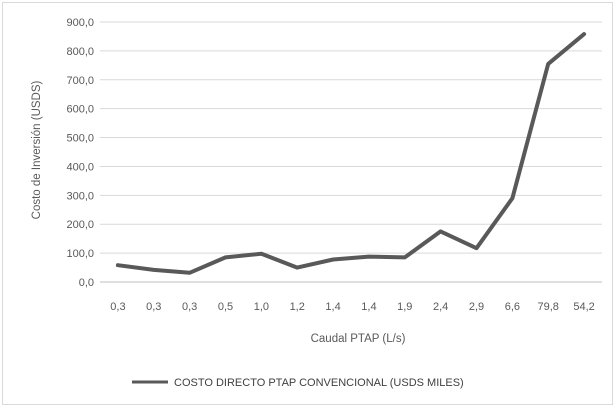 This screenshot has height=408, width=616. What do you see at coordinates (80, 81) in the screenshot?
I see `y-tick-label: 700,0` at bounding box center [80, 81].